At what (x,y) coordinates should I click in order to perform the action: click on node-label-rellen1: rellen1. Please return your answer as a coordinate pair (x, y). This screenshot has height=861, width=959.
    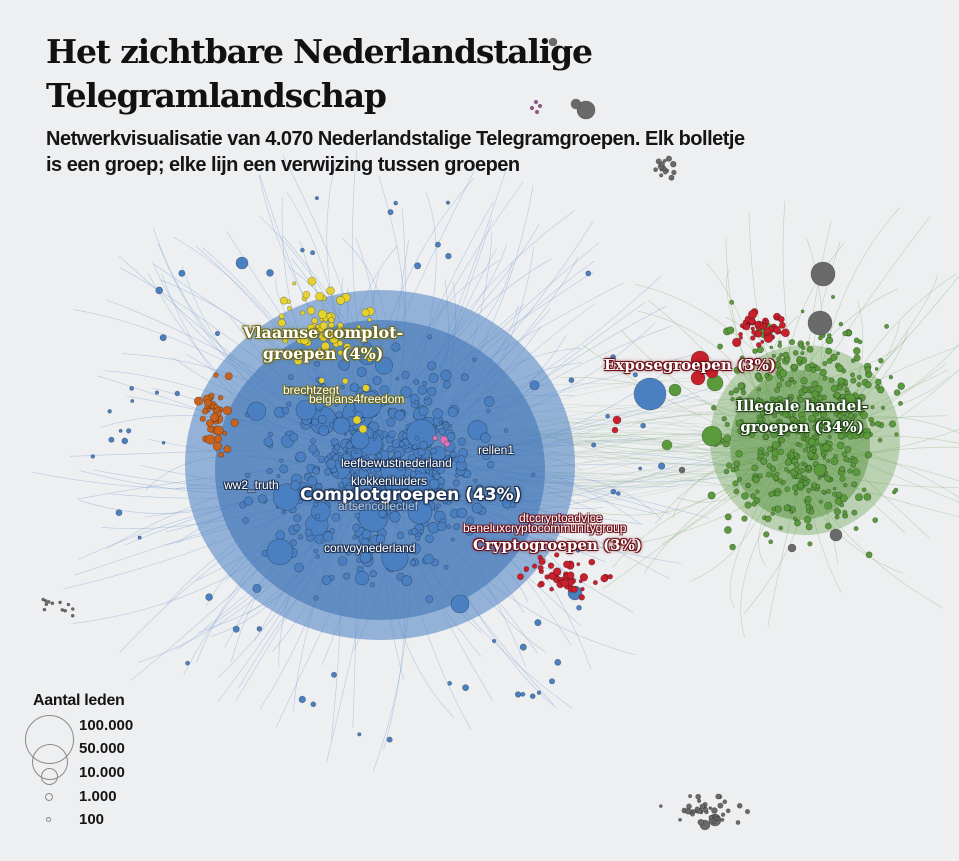
    Looking at the image, I should click on (496, 450).